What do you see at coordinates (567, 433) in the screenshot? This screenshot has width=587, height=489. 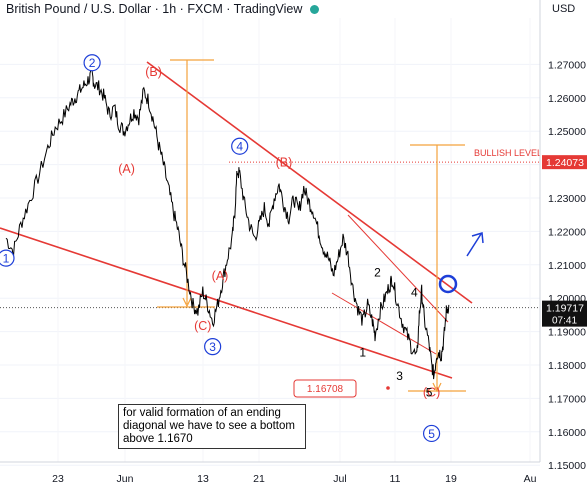 I see `y-tick-label: 1.16000` at bounding box center [567, 433].